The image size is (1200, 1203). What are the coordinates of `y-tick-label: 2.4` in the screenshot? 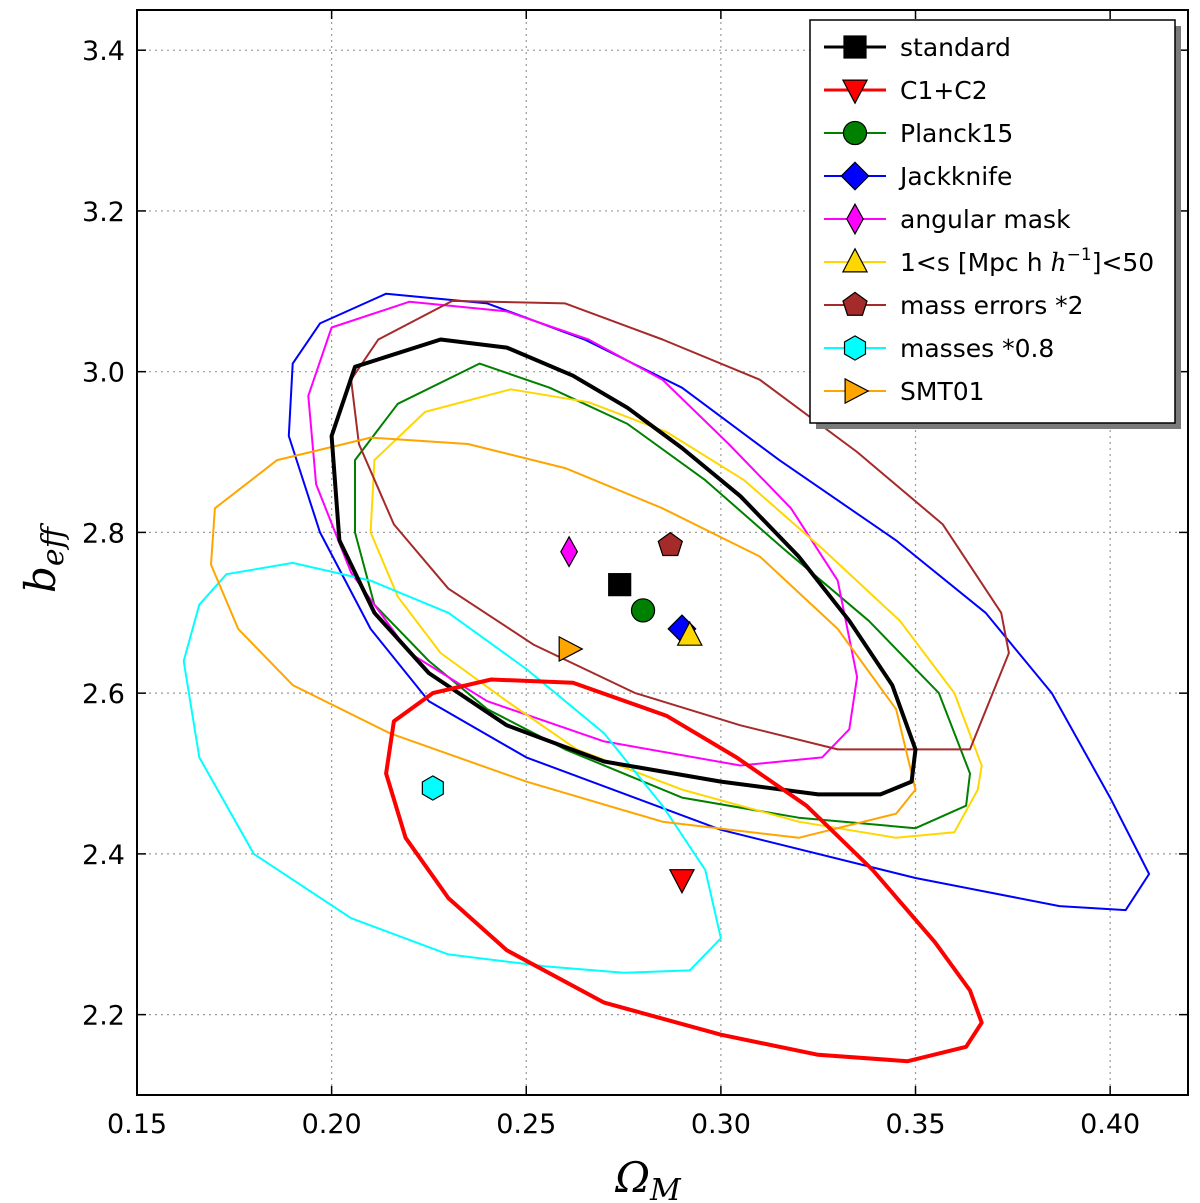 It's located at (103, 855).